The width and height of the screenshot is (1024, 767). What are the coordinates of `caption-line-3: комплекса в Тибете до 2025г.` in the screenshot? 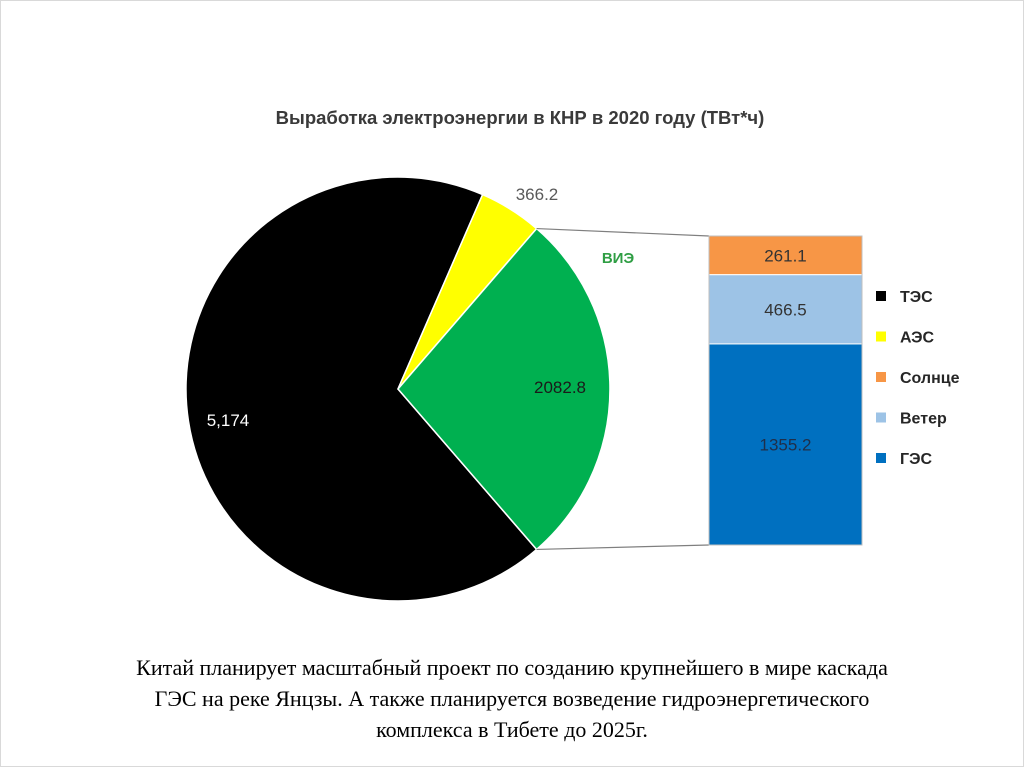 It's located at (512, 729).